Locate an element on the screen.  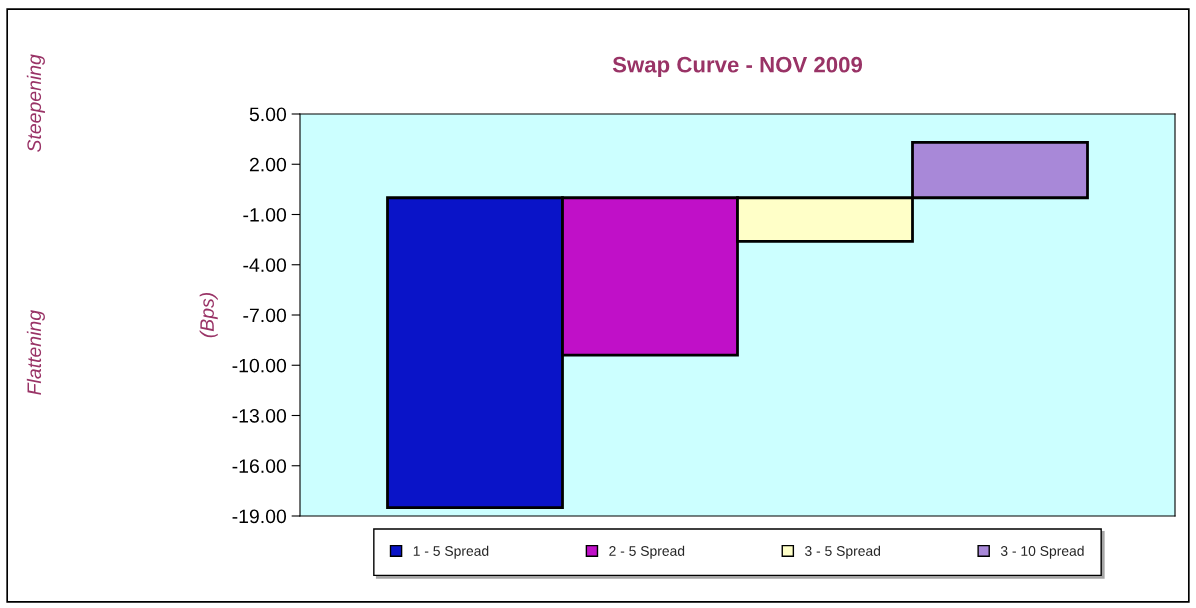
legend-label: 1 - 5 Spread is located at coordinates (451, 552).